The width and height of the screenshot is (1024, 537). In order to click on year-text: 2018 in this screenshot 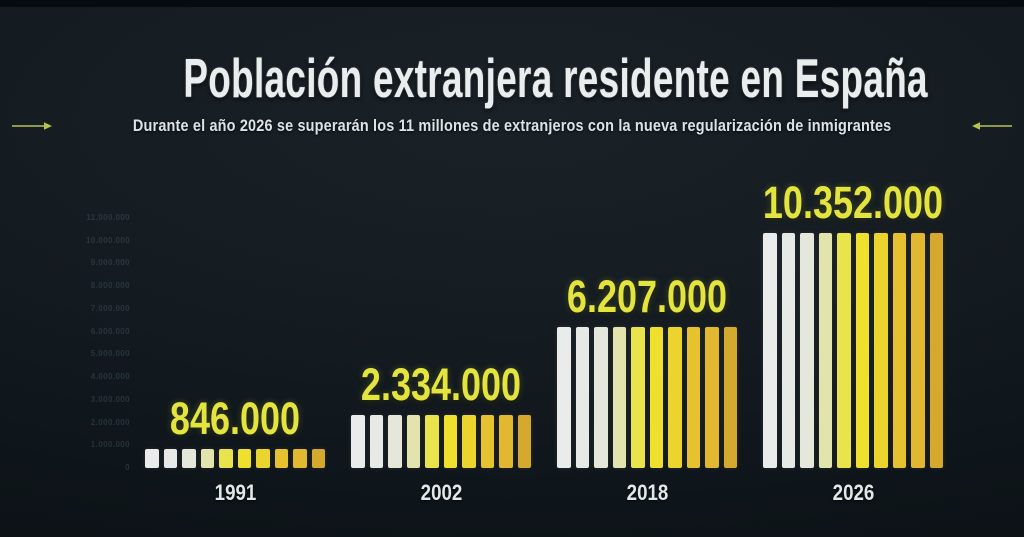, I will do `click(647, 492)`.